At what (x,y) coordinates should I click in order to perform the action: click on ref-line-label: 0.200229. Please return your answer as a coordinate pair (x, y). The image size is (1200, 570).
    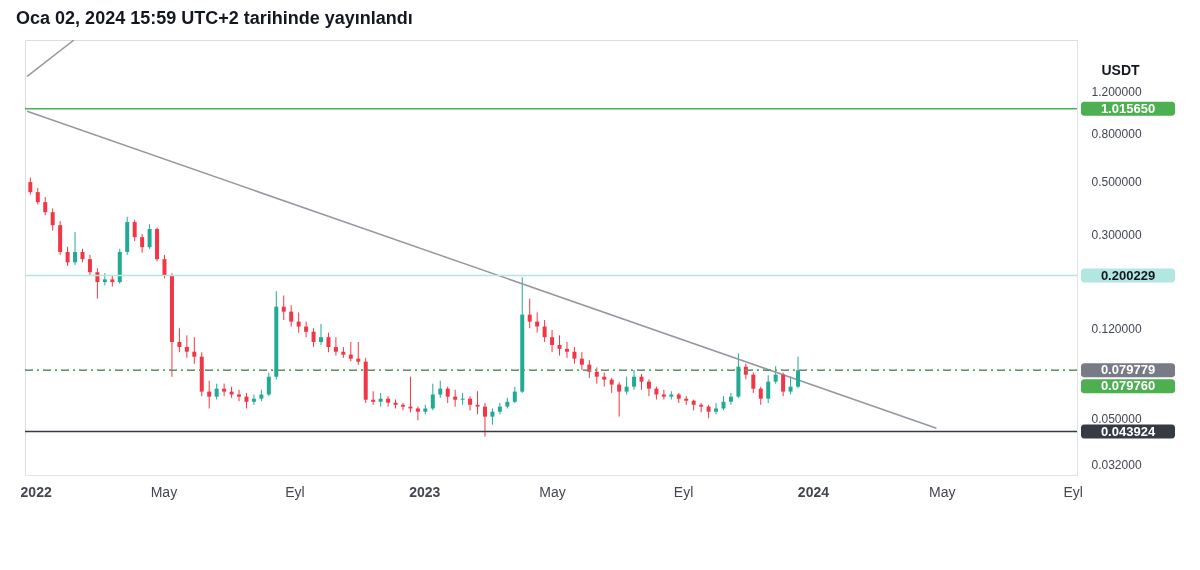
    Looking at the image, I should click on (1128, 275).